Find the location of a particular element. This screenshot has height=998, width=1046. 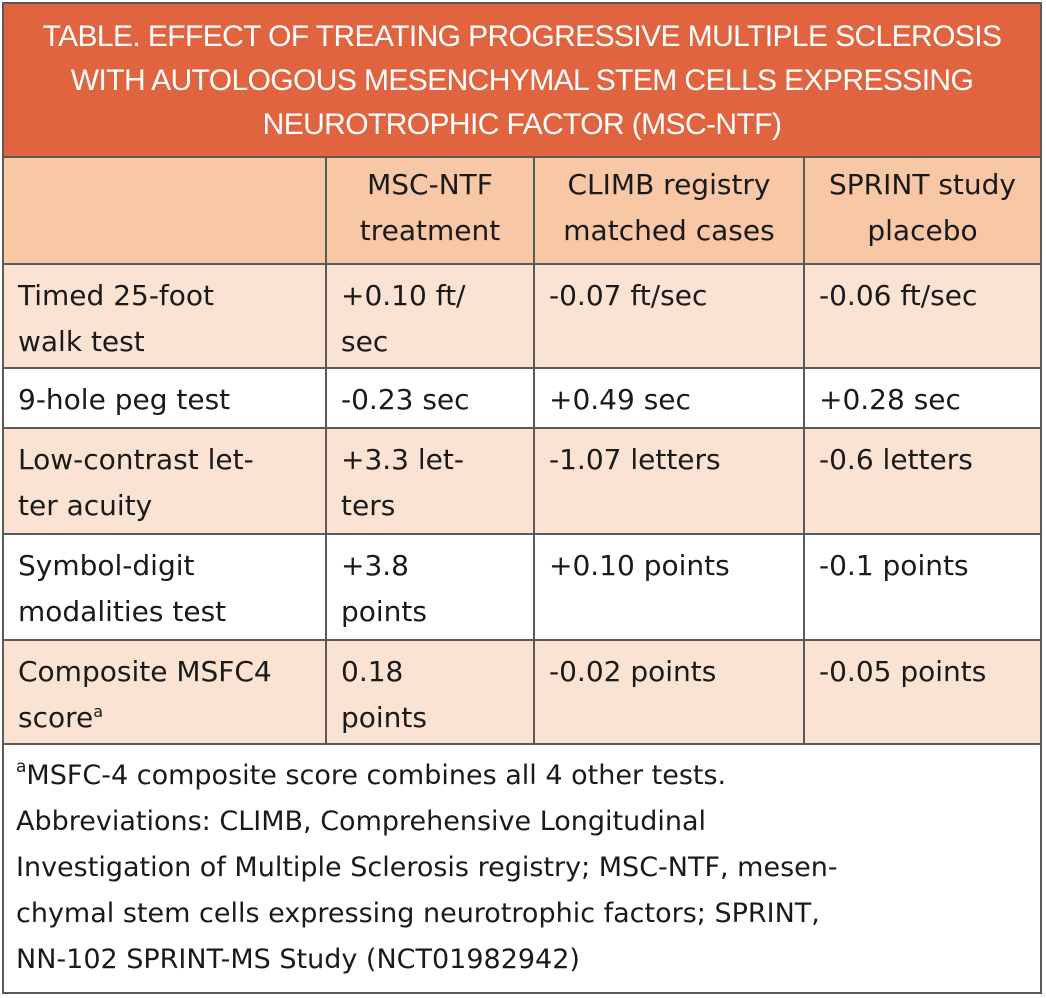

climb-cell: -1.07 letters is located at coordinates (669, 481).